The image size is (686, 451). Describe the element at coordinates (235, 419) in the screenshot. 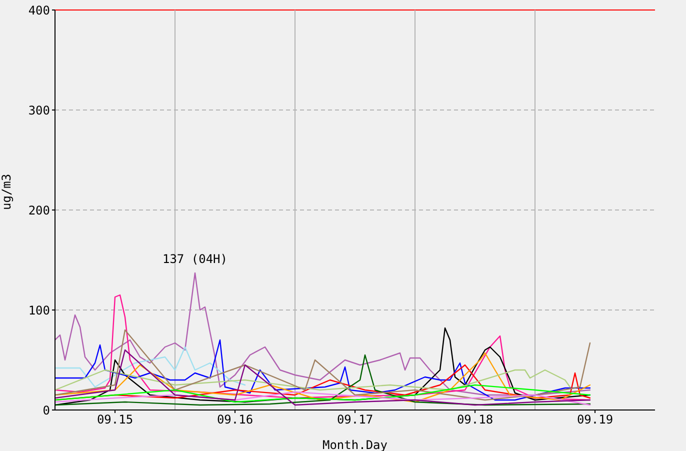

I see `x-tick-label: 09.16` at that location.